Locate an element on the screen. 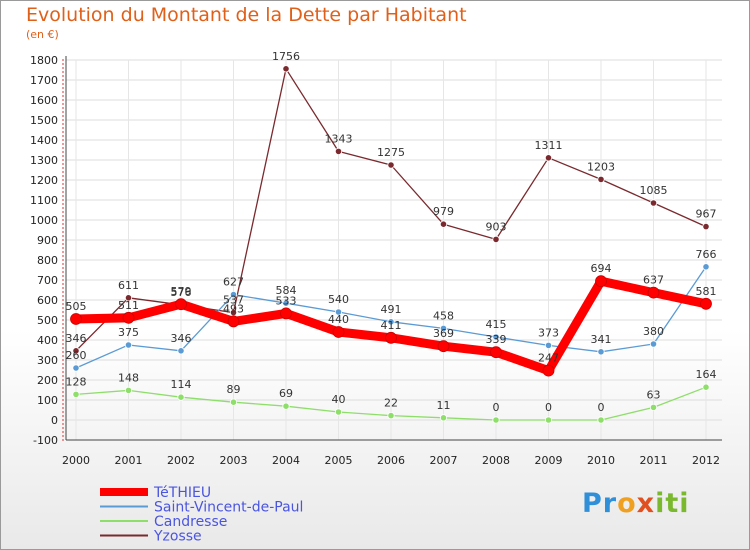 Image resolution: width=750 pixels, height=550 pixels. data-label: 766 is located at coordinates (706, 254).